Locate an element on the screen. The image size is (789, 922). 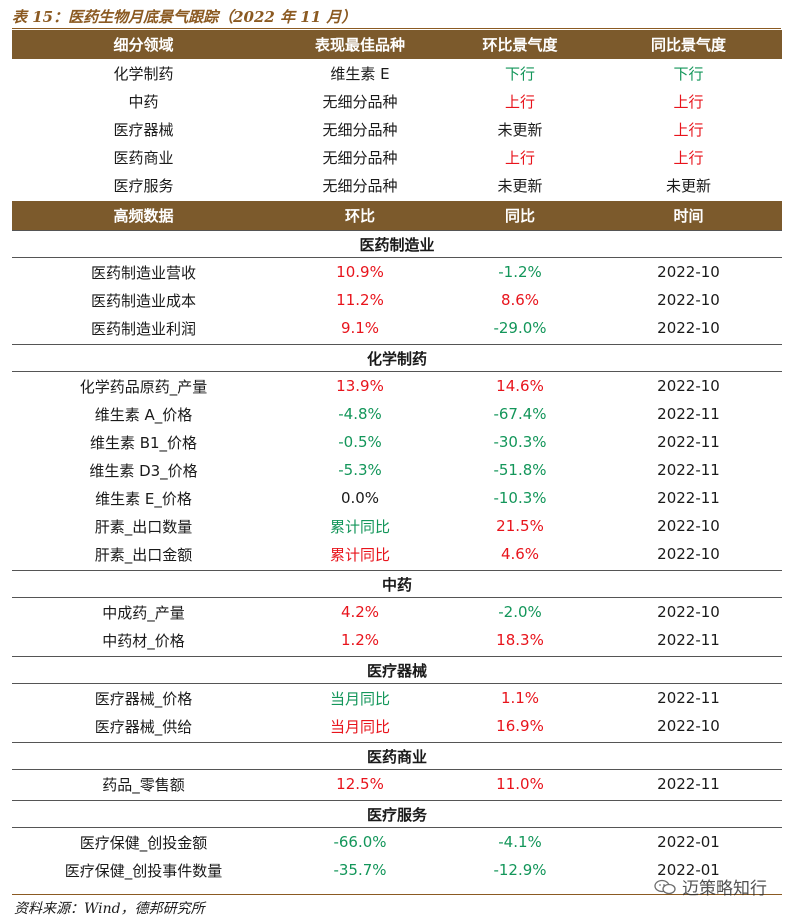
table-row: 肝素_出口金额 累计同比 4.6% 2022-10 is located at coordinates (397, 554).